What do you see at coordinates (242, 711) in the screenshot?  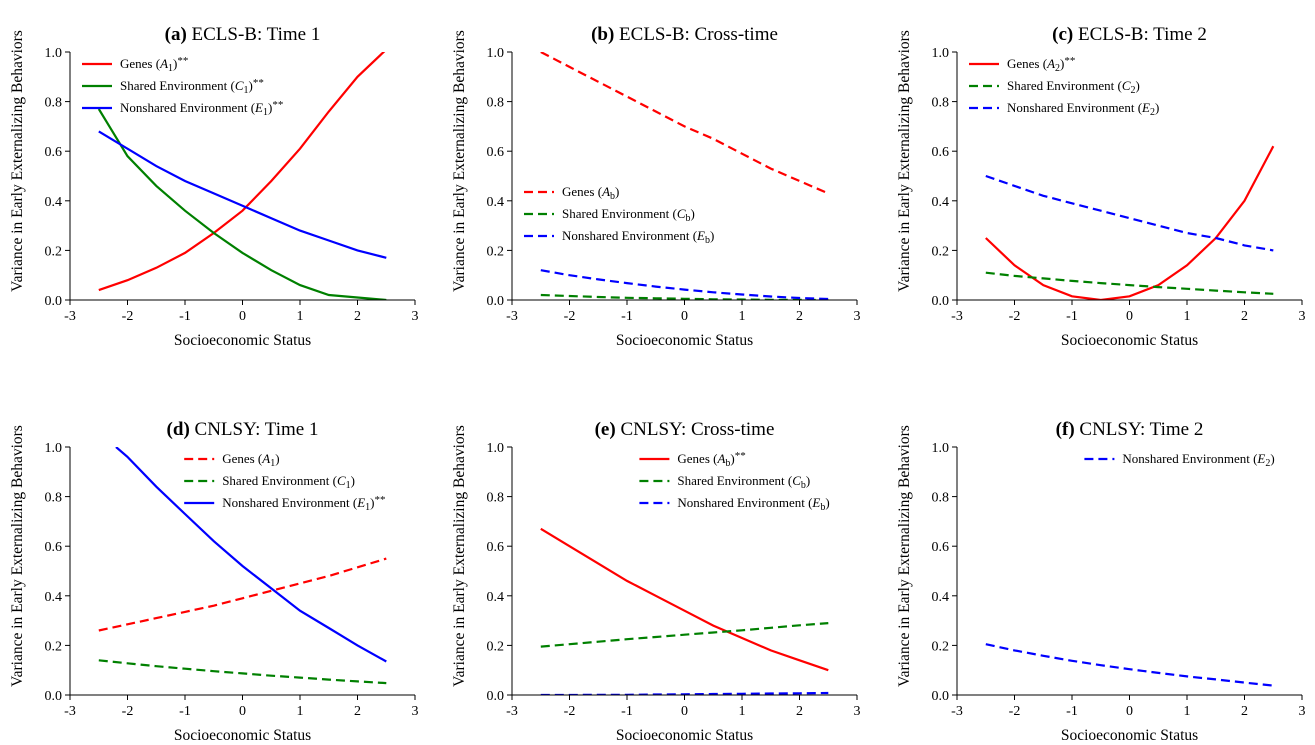 I see `x-tick-label: 0` at bounding box center [242, 711].